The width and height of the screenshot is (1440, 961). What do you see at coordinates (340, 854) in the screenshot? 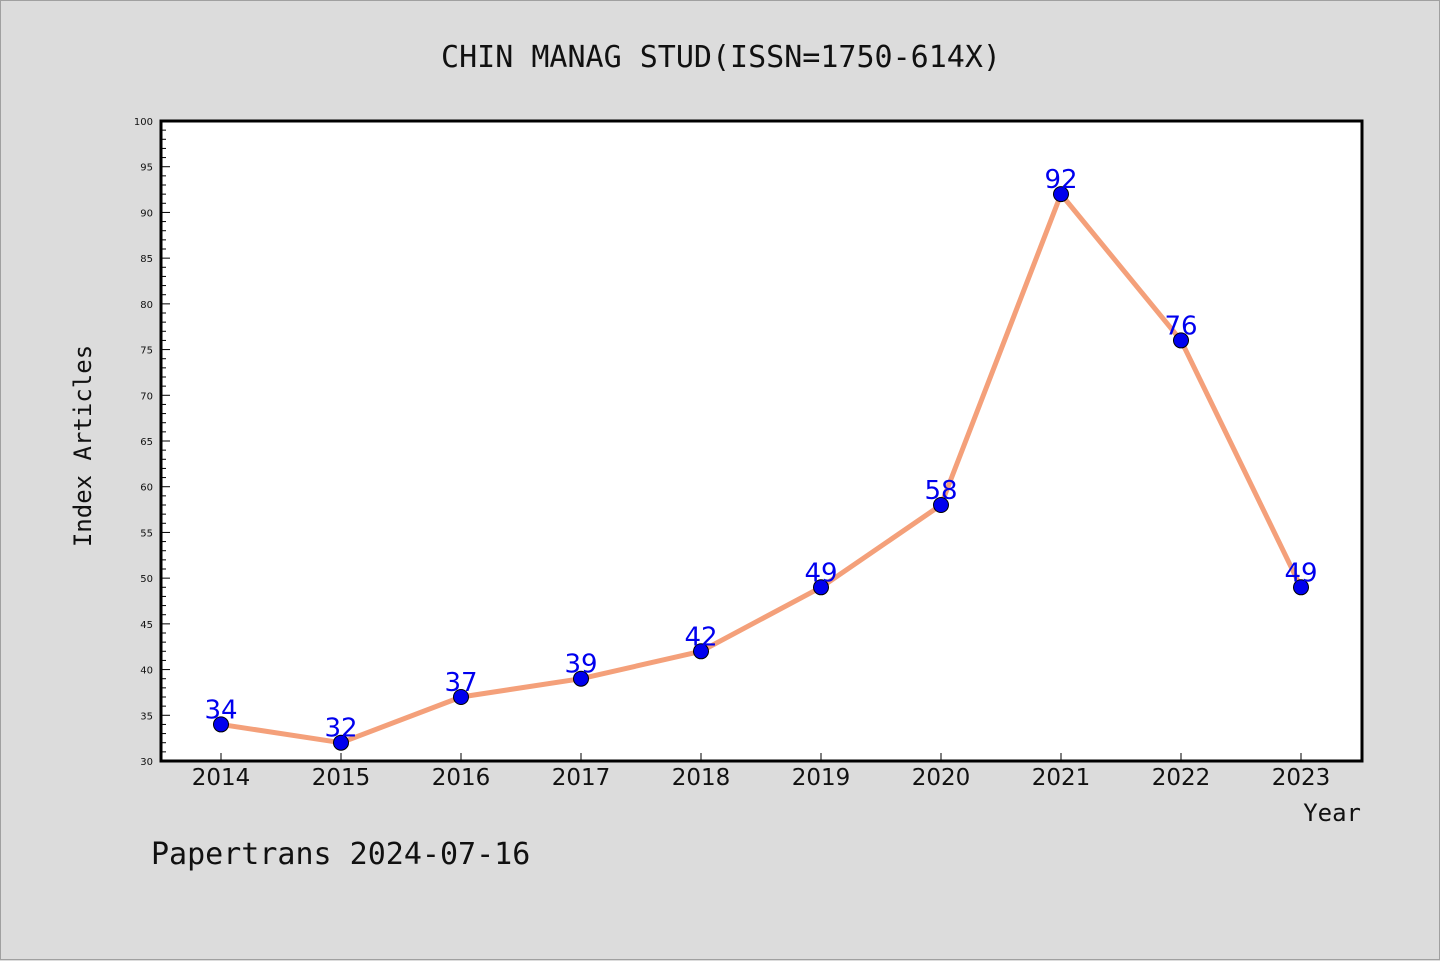
I see `footer-credit: Papertrans 2024-07-16` at bounding box center [340, 854].